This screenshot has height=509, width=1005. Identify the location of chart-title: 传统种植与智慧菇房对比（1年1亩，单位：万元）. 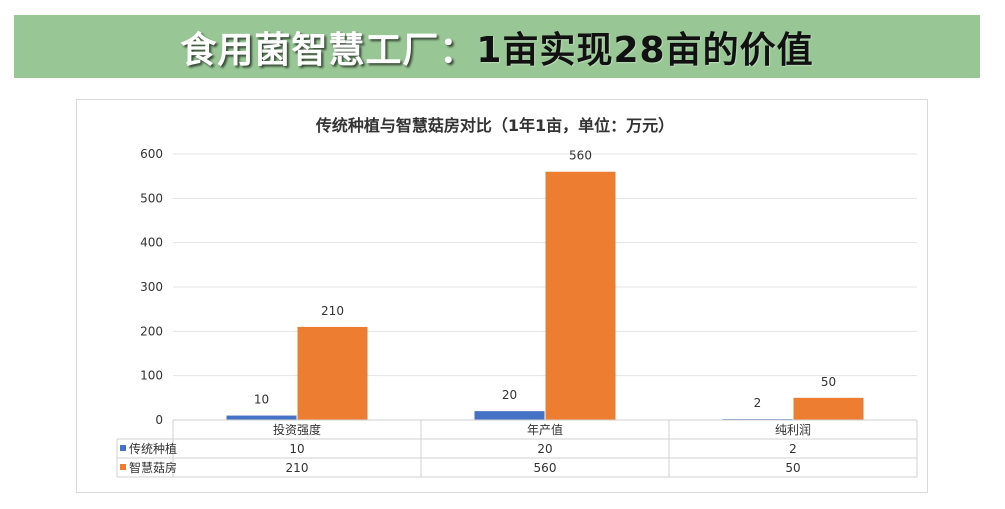
(494, 125).